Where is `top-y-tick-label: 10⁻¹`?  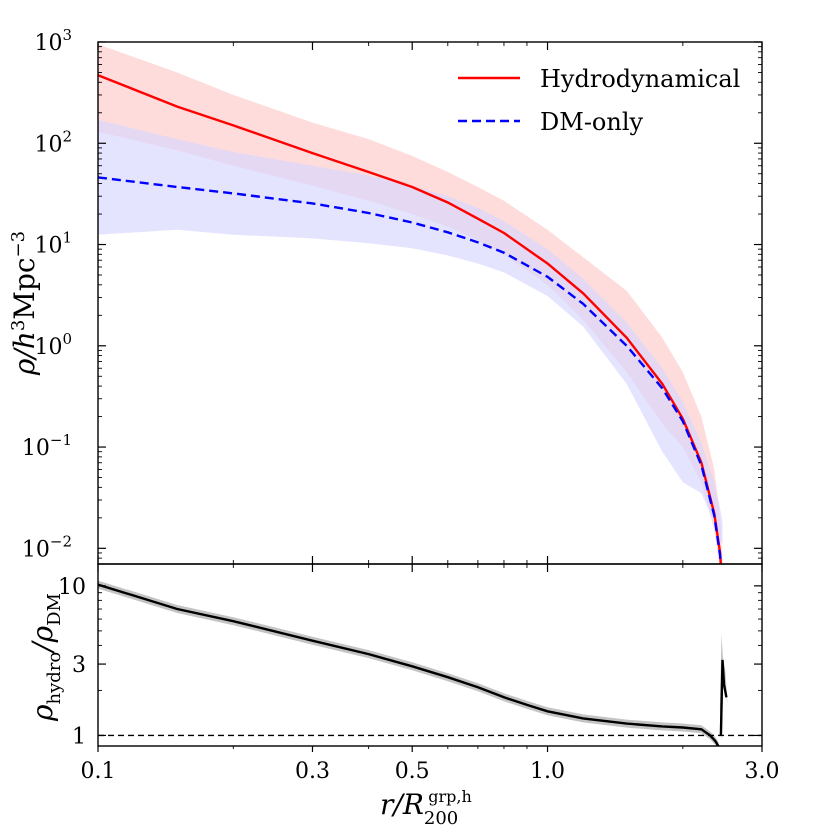 top-y-tick-label: 10⁻¹ is located at coordinates (47, 446).